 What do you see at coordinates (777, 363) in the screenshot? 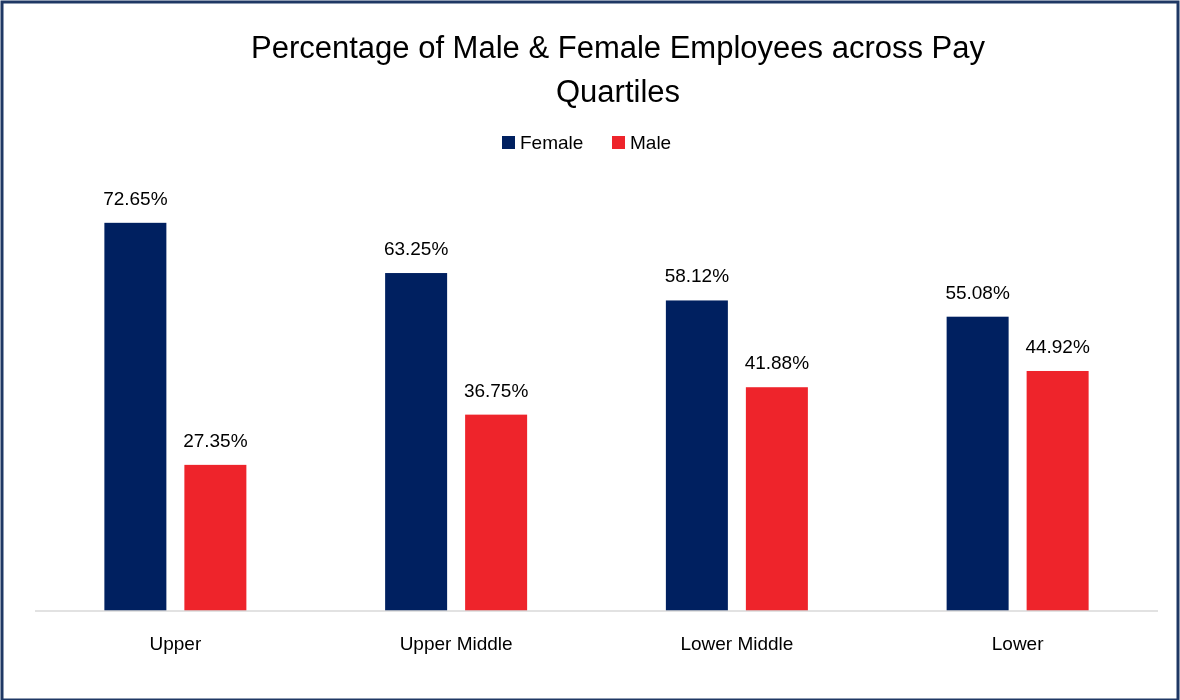
I see `data-label: 41.88%` at bounding box center [777, 363].